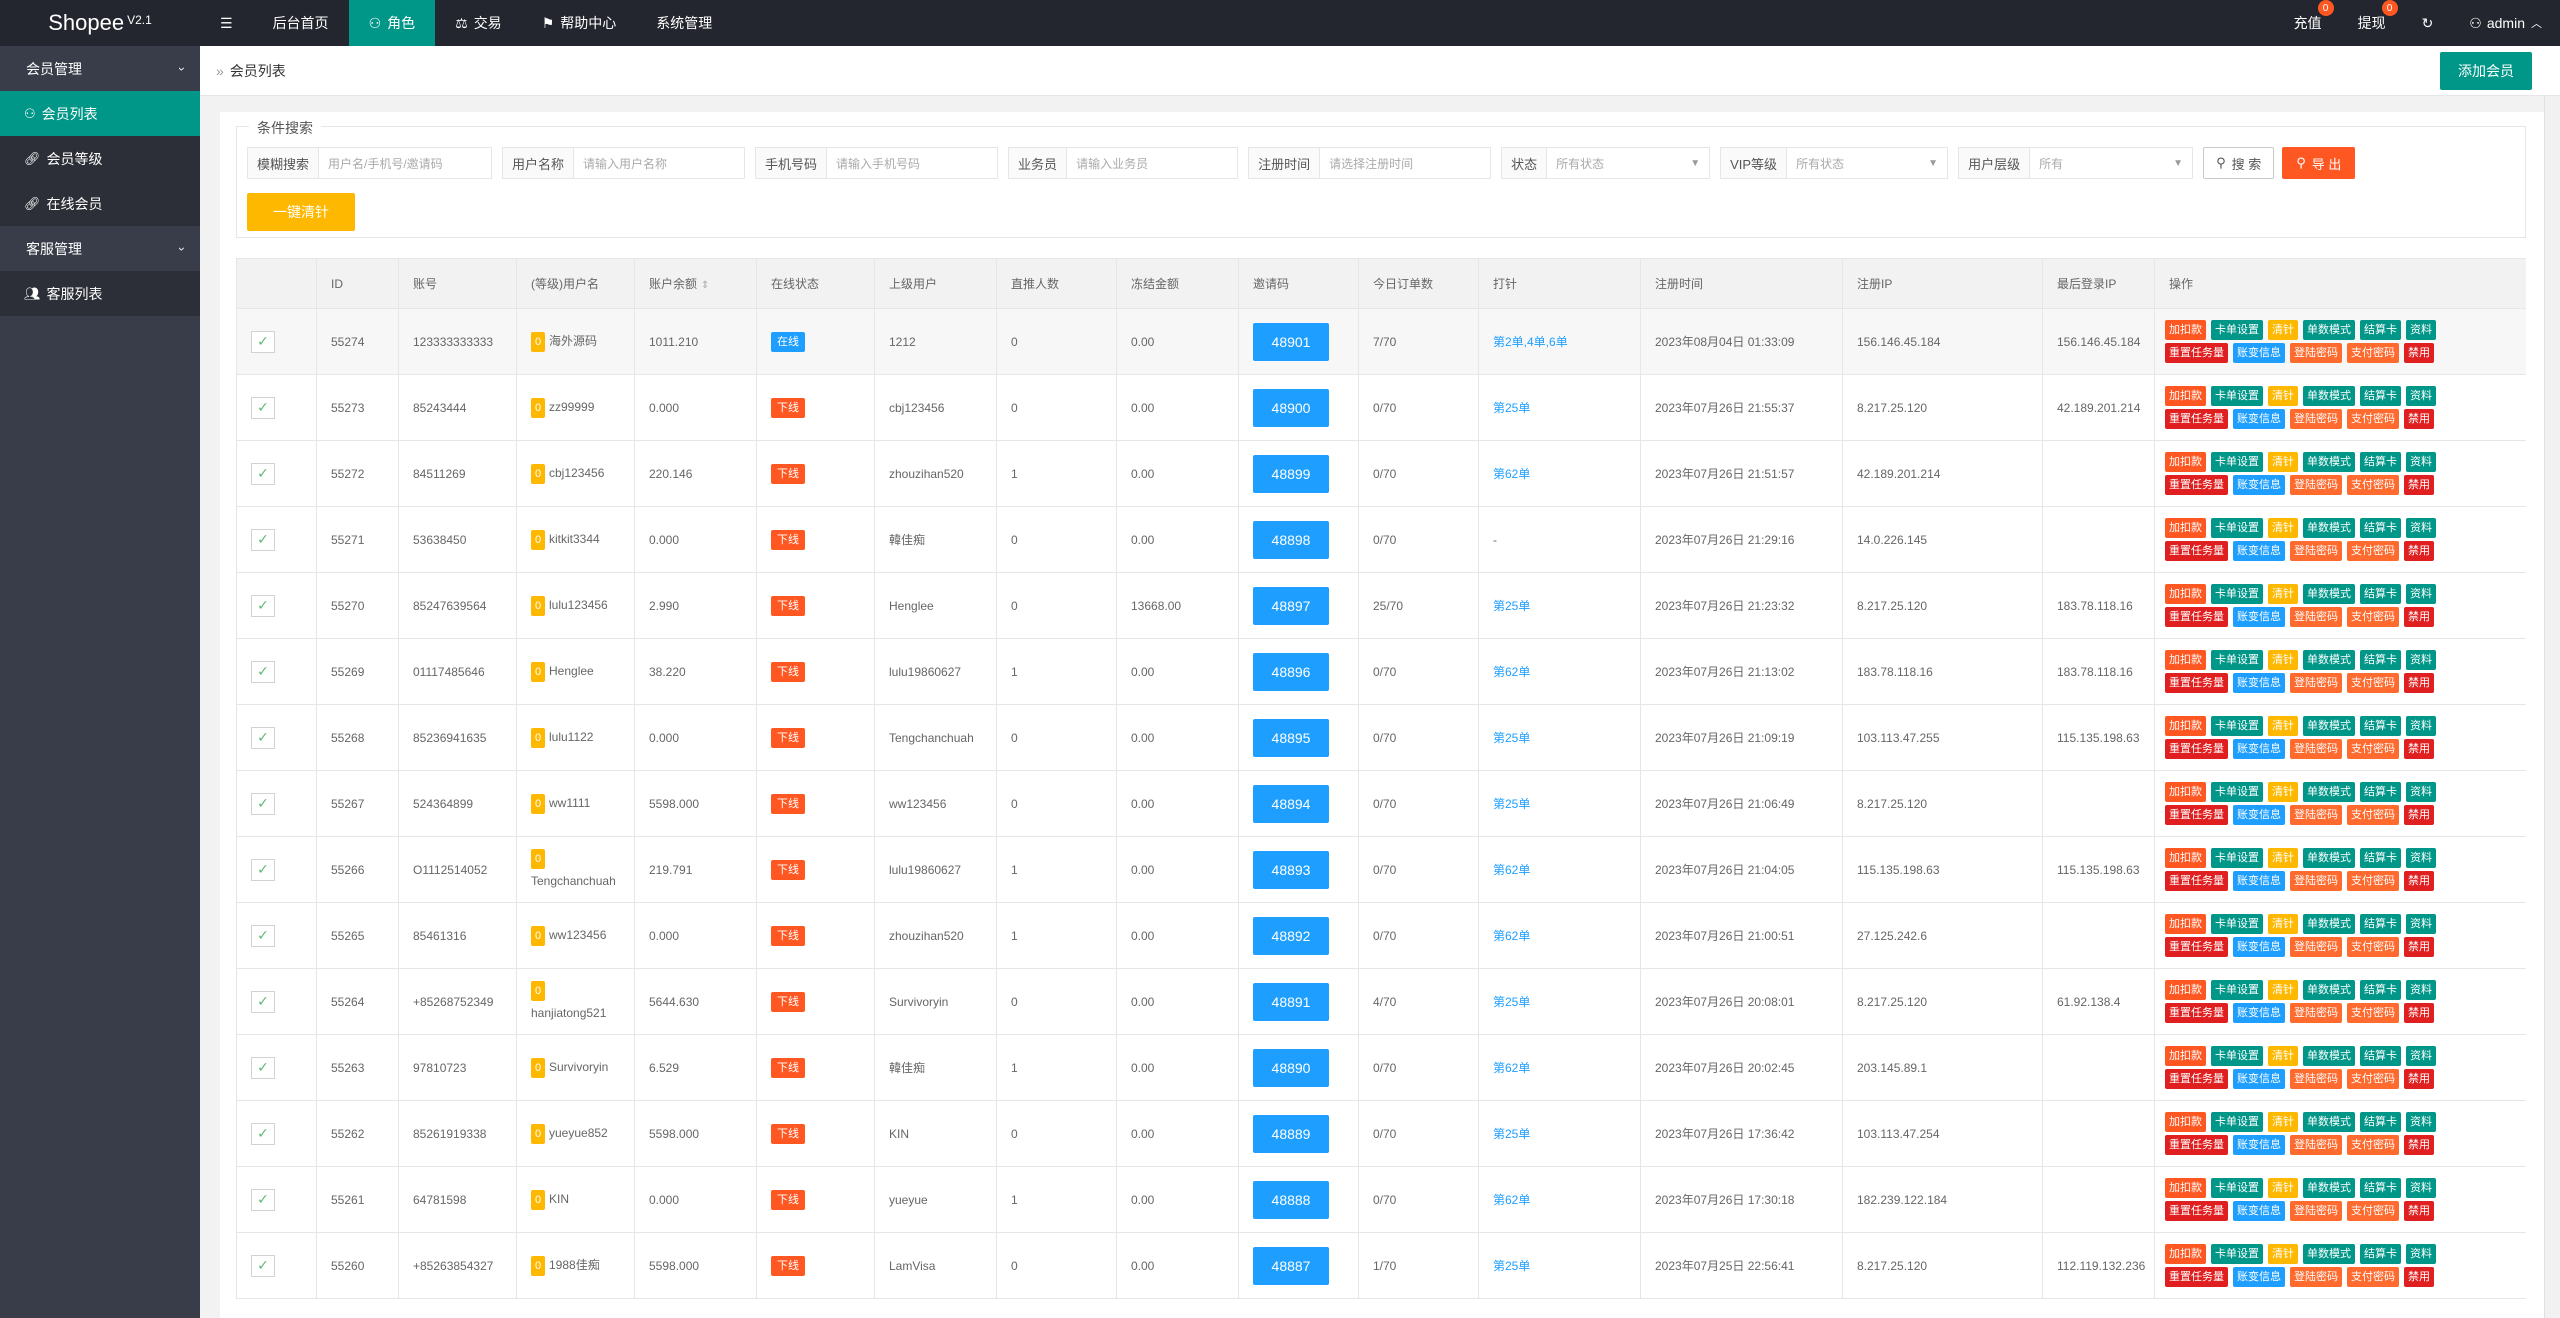  What do you see at coordinates (1112, 163) in the screenshot?
I see `agent-input: 请输入业务员` at bounding box center [1112, 163].